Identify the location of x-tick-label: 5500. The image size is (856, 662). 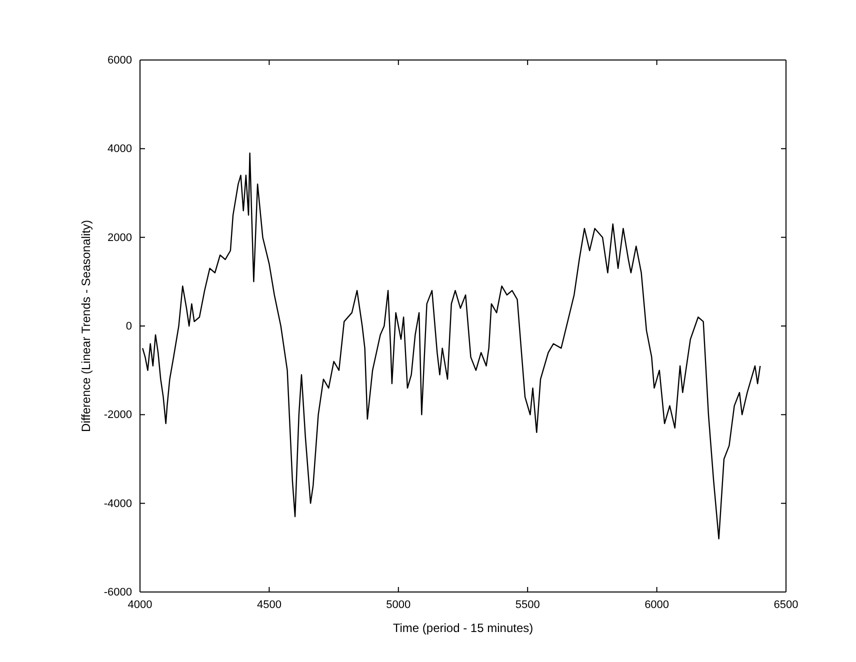
(527, 604).